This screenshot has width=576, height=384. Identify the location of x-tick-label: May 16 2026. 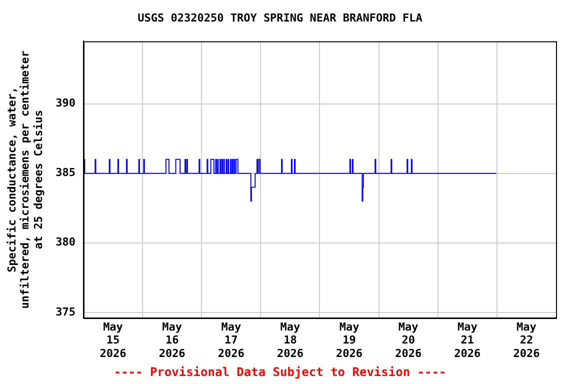
(172, 340).